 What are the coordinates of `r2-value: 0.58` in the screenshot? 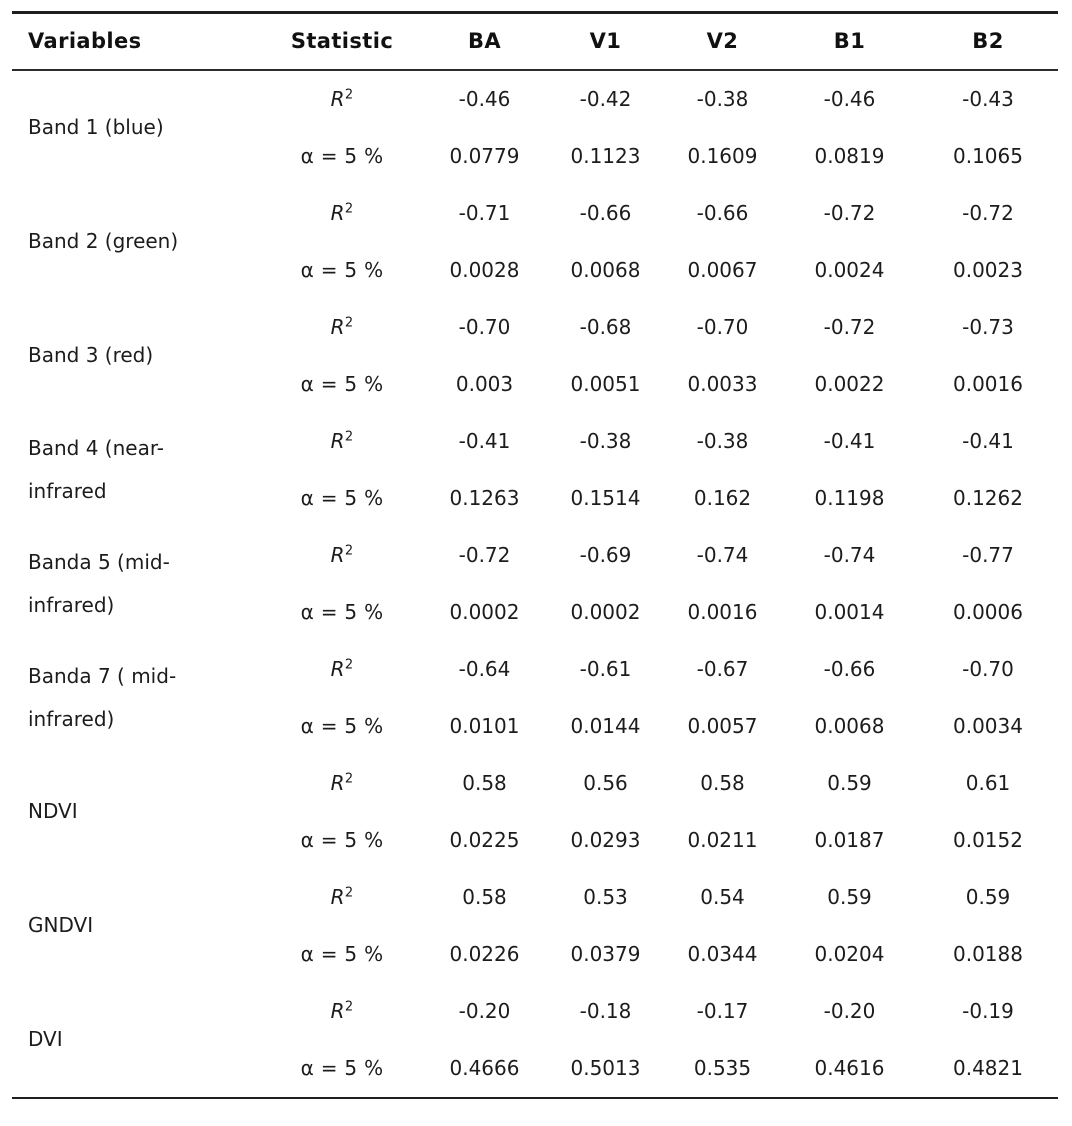 It's located at (722, 783).